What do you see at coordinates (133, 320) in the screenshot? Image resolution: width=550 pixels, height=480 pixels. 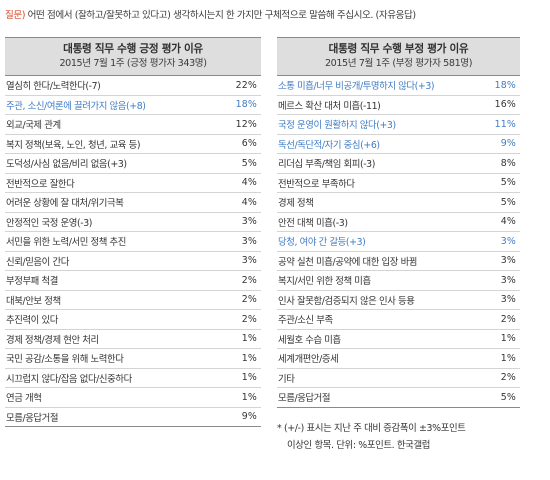 I see `table-row: 추진력이 있다 2%` at bounding box center [133, 320].